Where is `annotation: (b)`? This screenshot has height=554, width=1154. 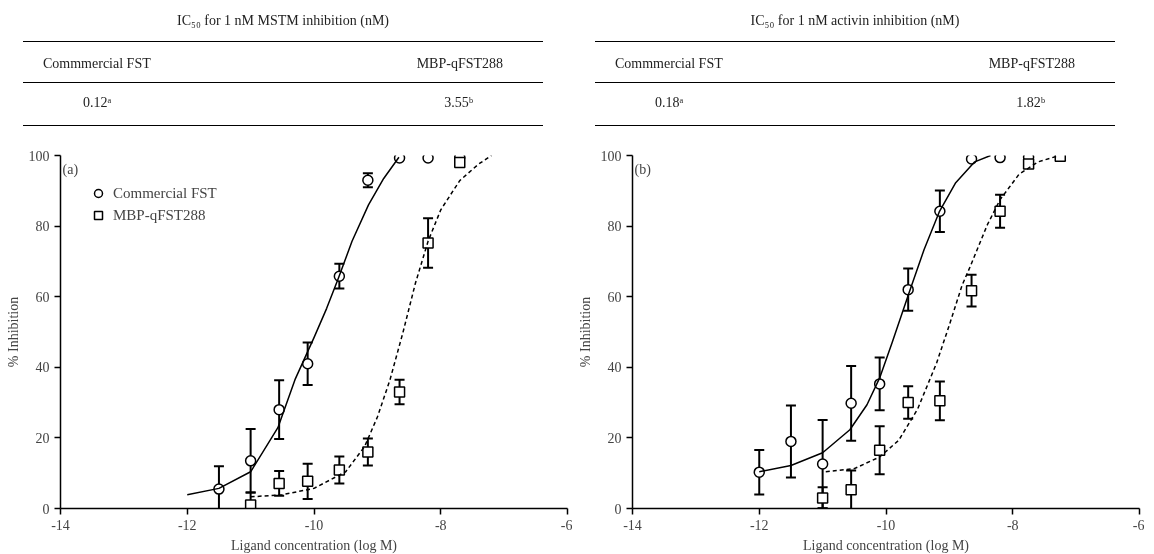 annotation: (b) is located at coordinates (643, 169).